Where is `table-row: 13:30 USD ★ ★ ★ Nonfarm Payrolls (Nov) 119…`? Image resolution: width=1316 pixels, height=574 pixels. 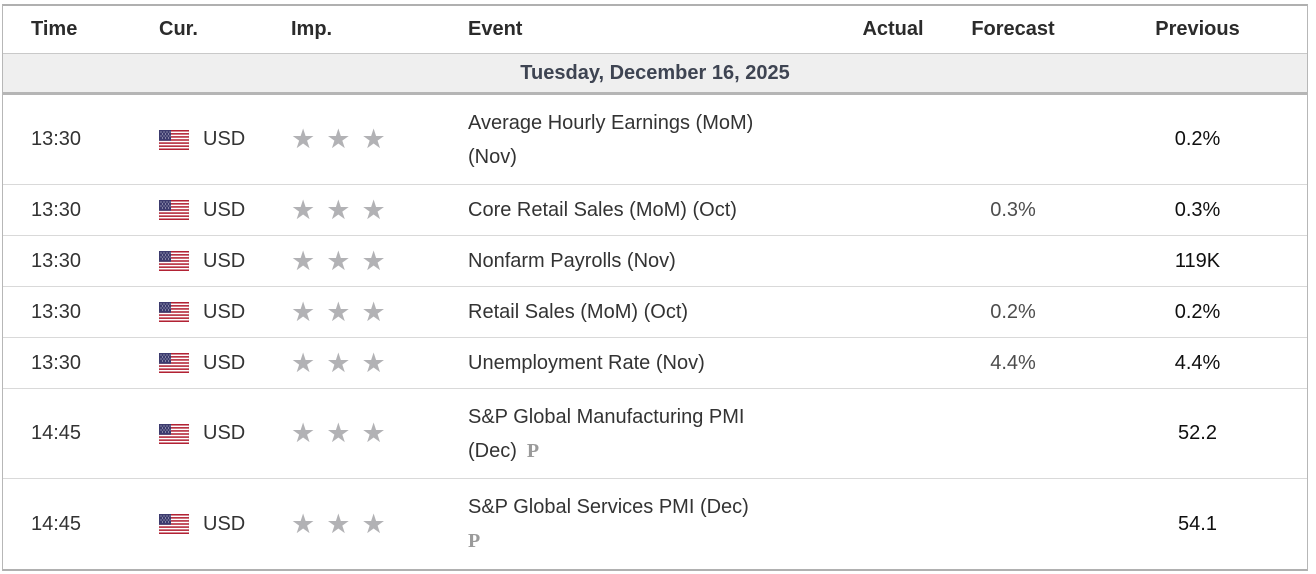
table-row: 13:30 USD ★ ★ ★ Nonfarm Payrolls (Nov) 119… is located at coordinates (655, 261).